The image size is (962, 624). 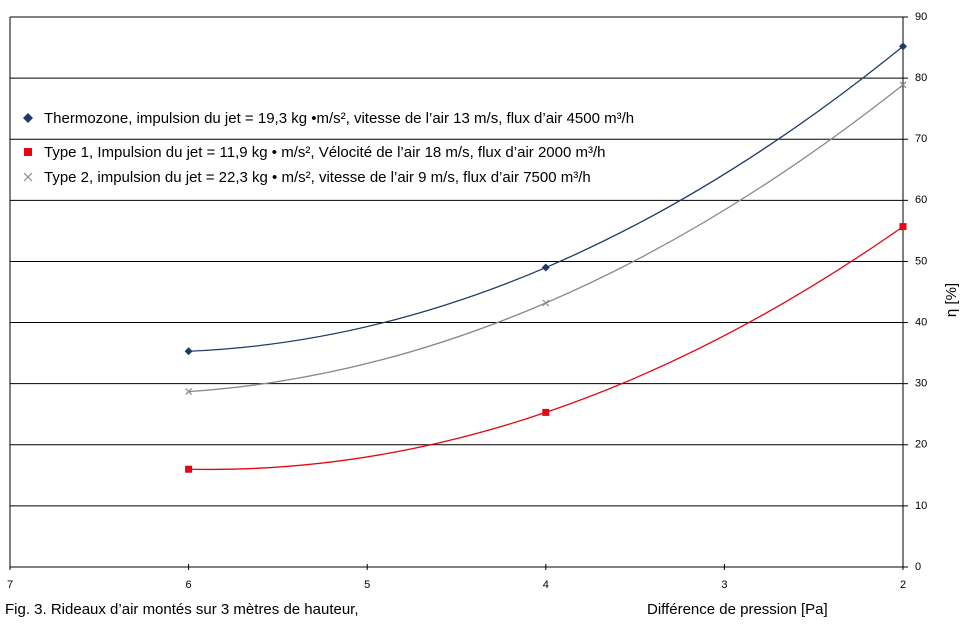 I want to click on y2-axis-label: η [%], so click(x=951, y=300).